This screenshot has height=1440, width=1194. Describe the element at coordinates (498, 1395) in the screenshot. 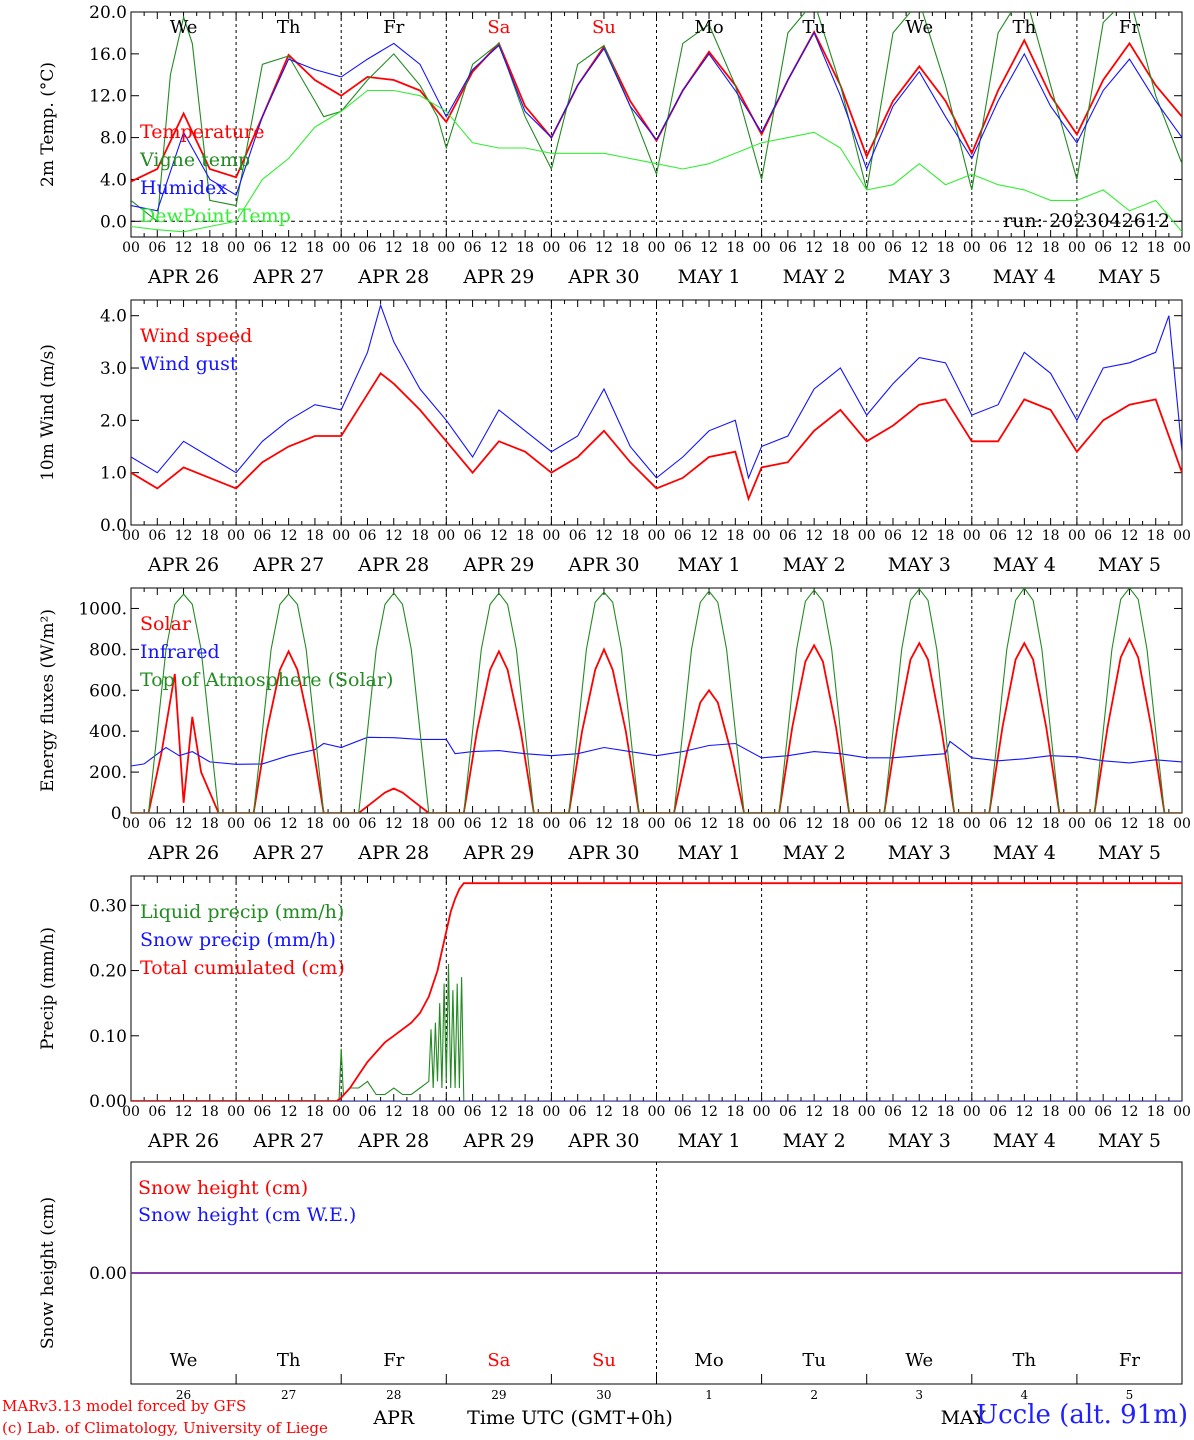

I see `day-number-label: 29` at that location.